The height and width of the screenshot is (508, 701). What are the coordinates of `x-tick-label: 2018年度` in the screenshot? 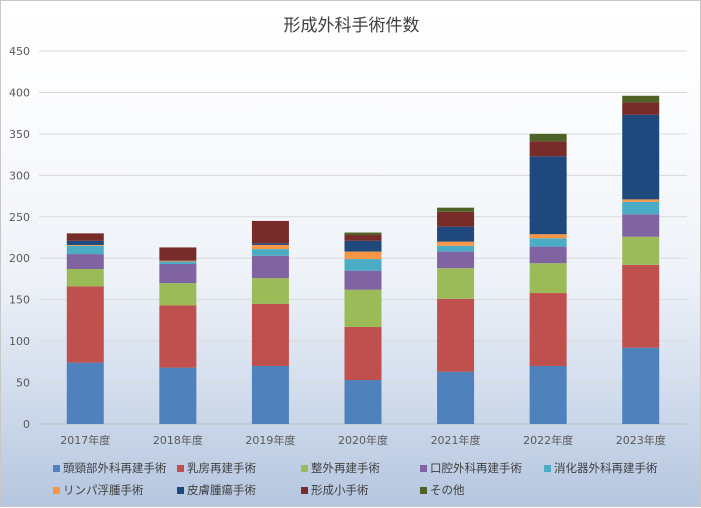 It's located at (178, 440).